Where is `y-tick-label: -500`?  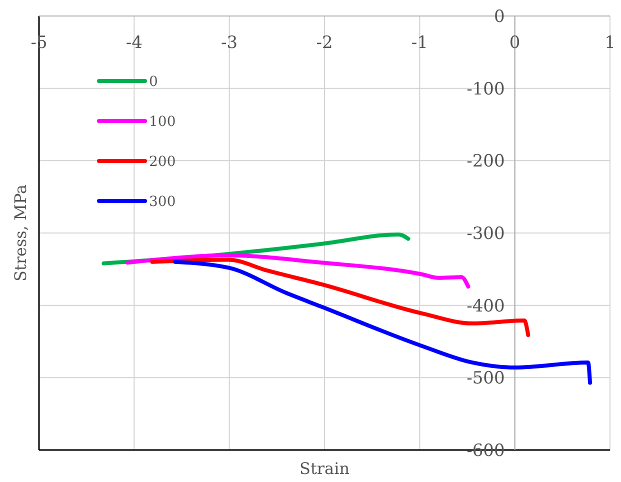
y-tick-label: -500 is located at coordinates (485, 378).